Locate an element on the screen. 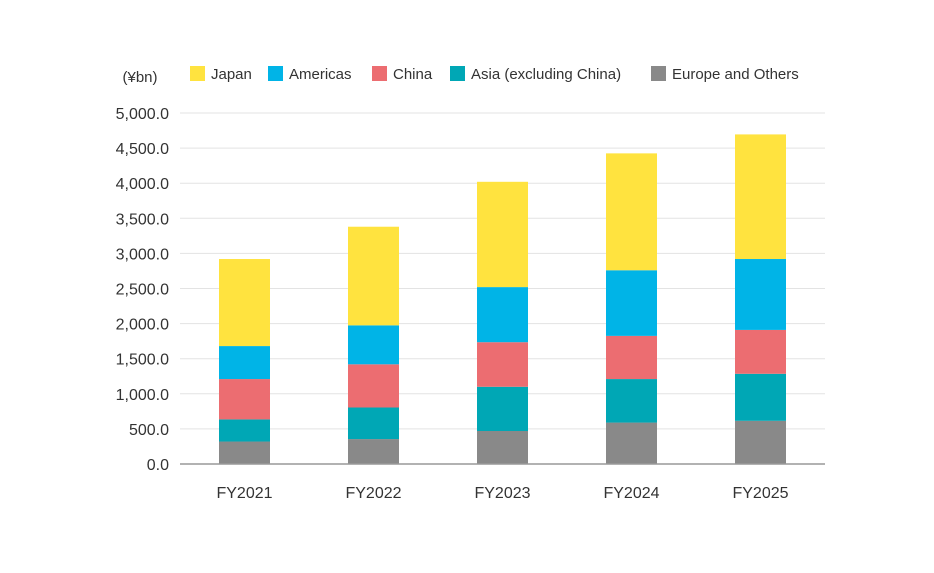 The height and width of the screenshot is (573, 934). y-tick-label: 4,500.0 is located at coordinates (142, 149).